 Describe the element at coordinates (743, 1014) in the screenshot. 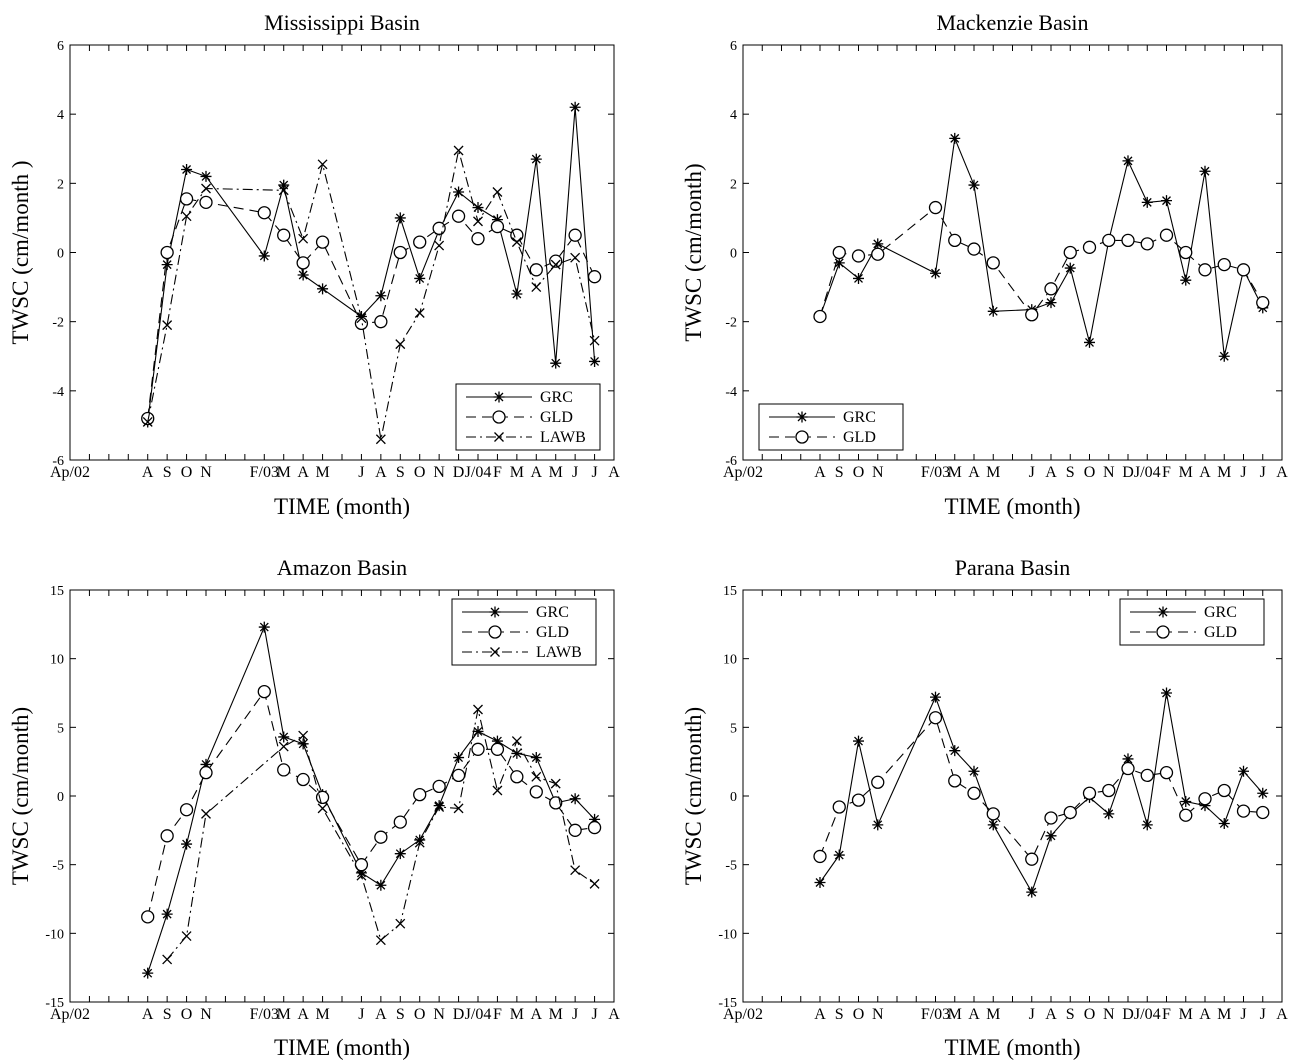

I see `x-tick-label: Ap/02` at that location.